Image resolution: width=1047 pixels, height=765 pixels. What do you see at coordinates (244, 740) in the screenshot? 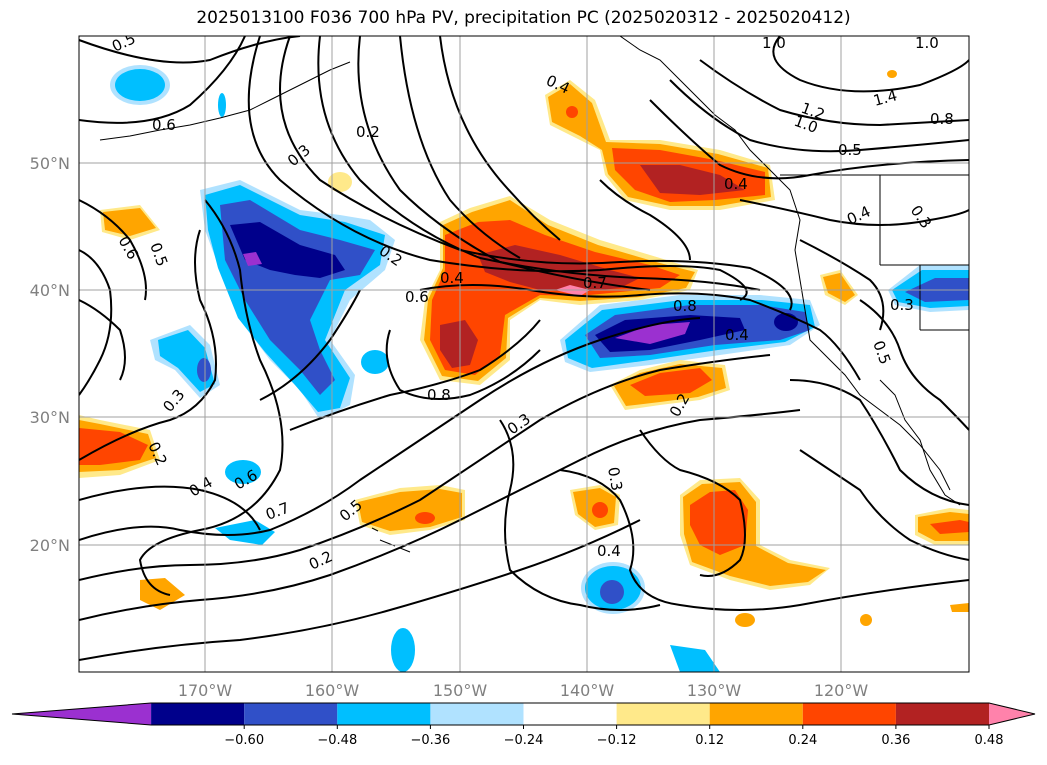
I see `colorbar-tick-label: −0.60` at bounding box center [244, 740].